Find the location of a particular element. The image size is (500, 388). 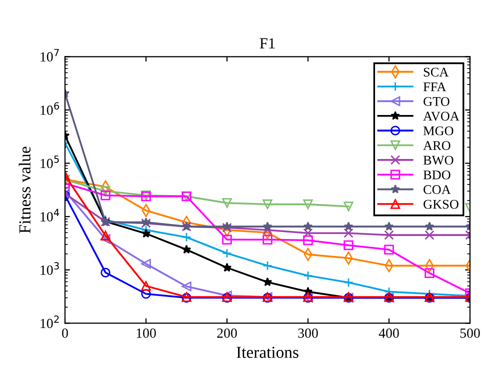

x-tick-label: 400 is located at coordinates (388, 333).